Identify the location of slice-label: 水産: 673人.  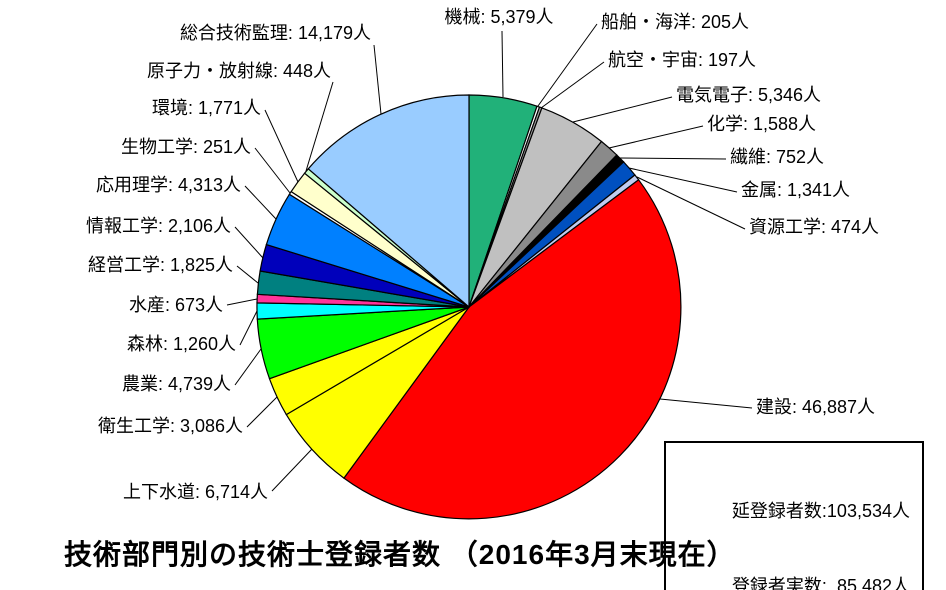
(176, 305).